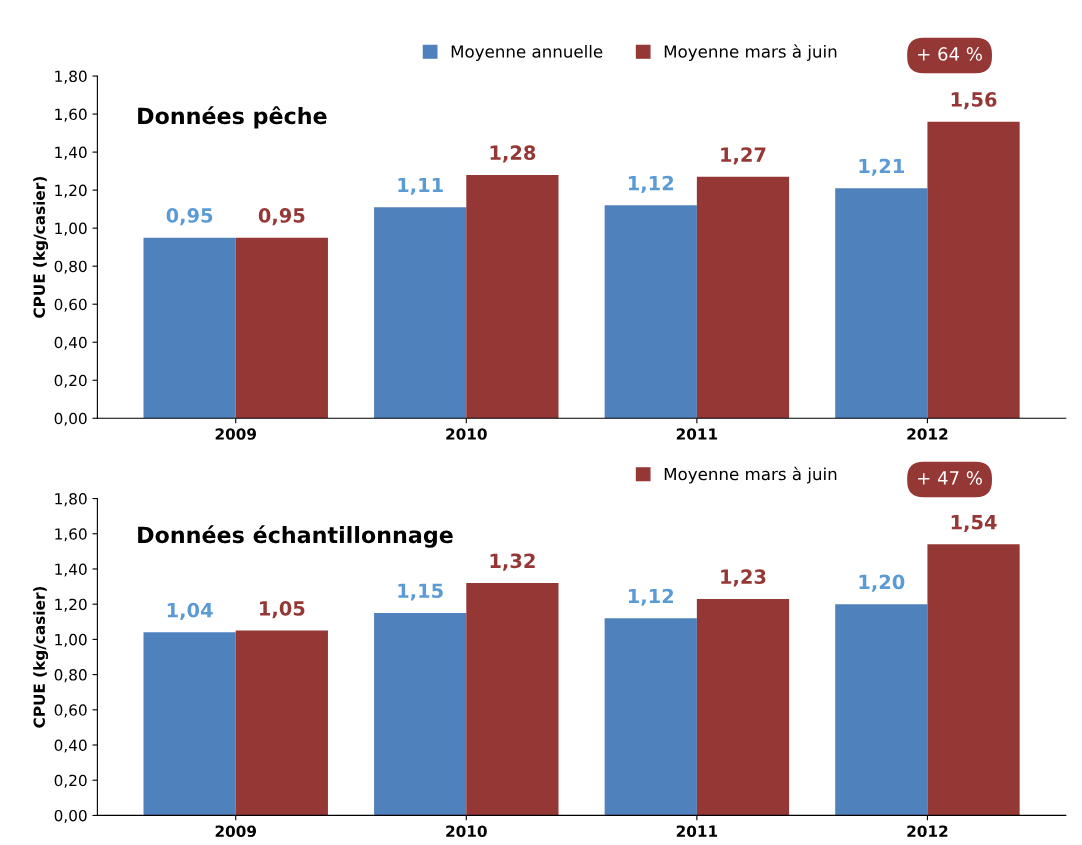  Describe the element at coordinates (950, 478) in the screenshot. I see `text: + 47 %` at that location.